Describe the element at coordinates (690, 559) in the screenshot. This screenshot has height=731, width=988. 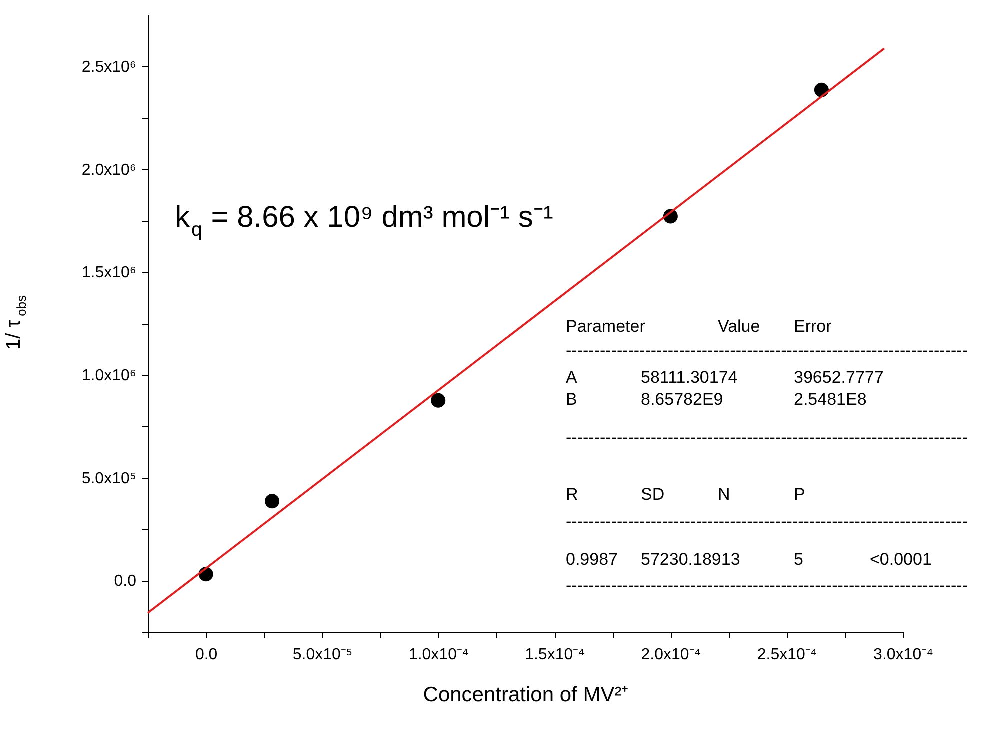
I see `annotation: 57230.18913` at that location.